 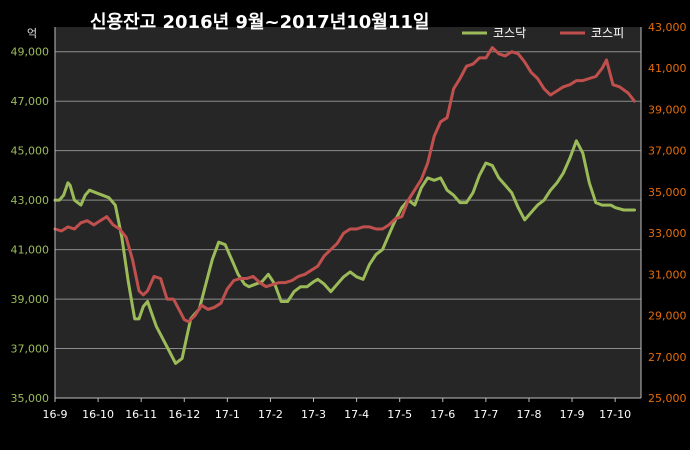 What do you see at coordinates (615, 414) in the screenshot?
I see `x-tick-label: 17-10` at bounding box center [615, 414].